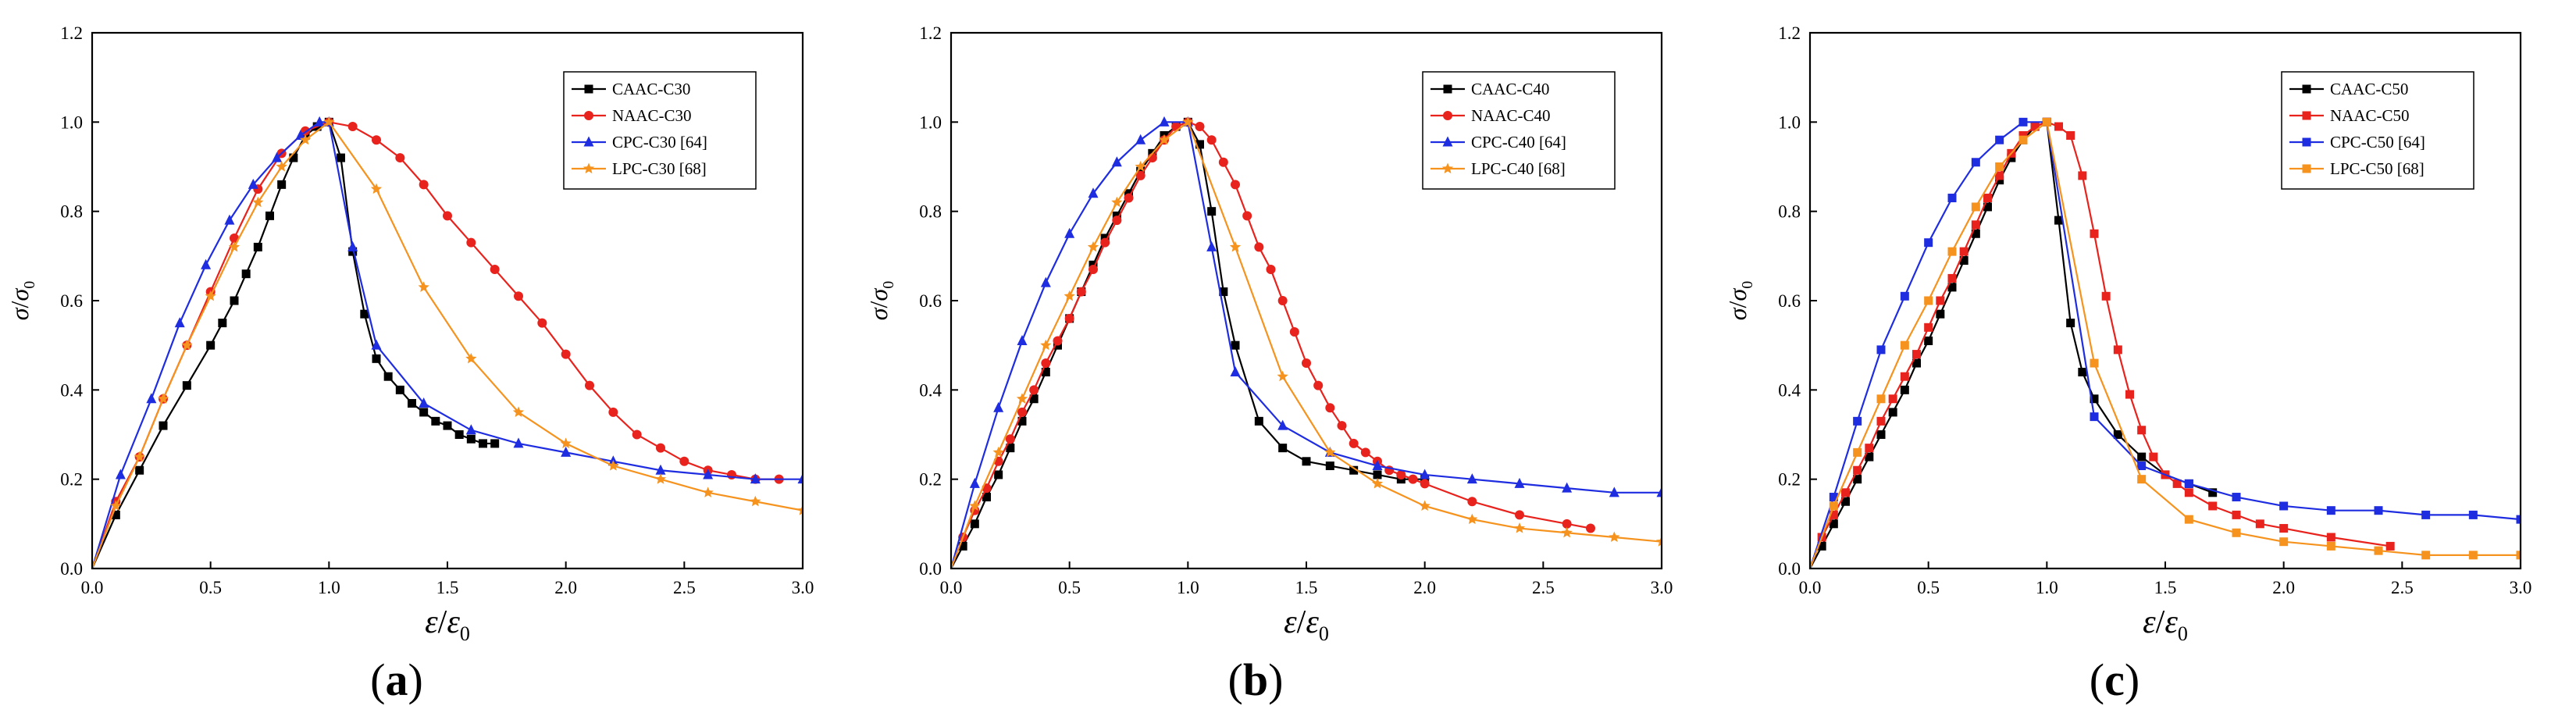 This screenshot has width=2576, height=720. I want to click on legend-item: NAAC-C50, so click(2349, 115).